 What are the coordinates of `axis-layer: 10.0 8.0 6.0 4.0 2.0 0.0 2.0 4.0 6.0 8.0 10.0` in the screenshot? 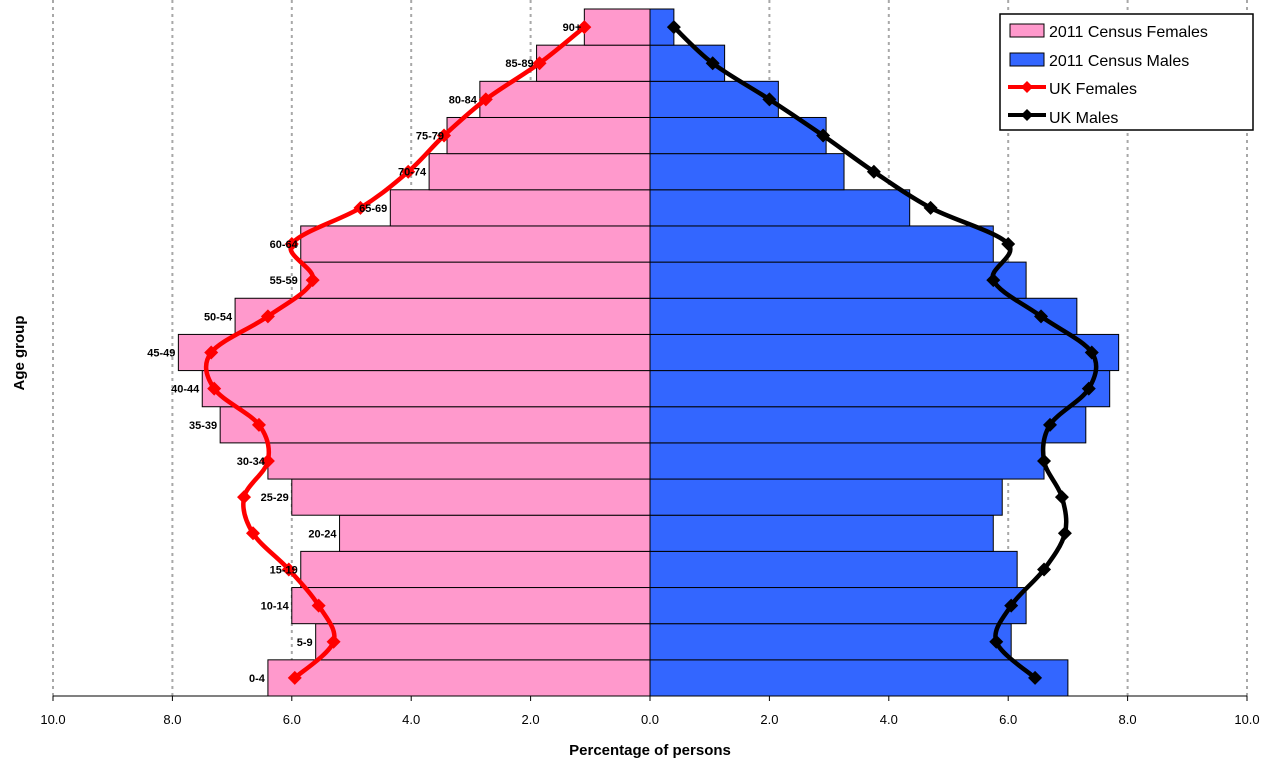 It's located at (650, 711).